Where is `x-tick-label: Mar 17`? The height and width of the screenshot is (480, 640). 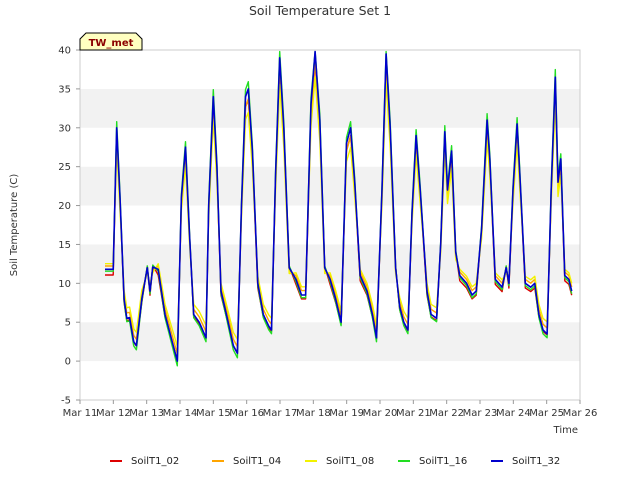 x-tick-label: Mar 17 is located at coordinates (280, 413).